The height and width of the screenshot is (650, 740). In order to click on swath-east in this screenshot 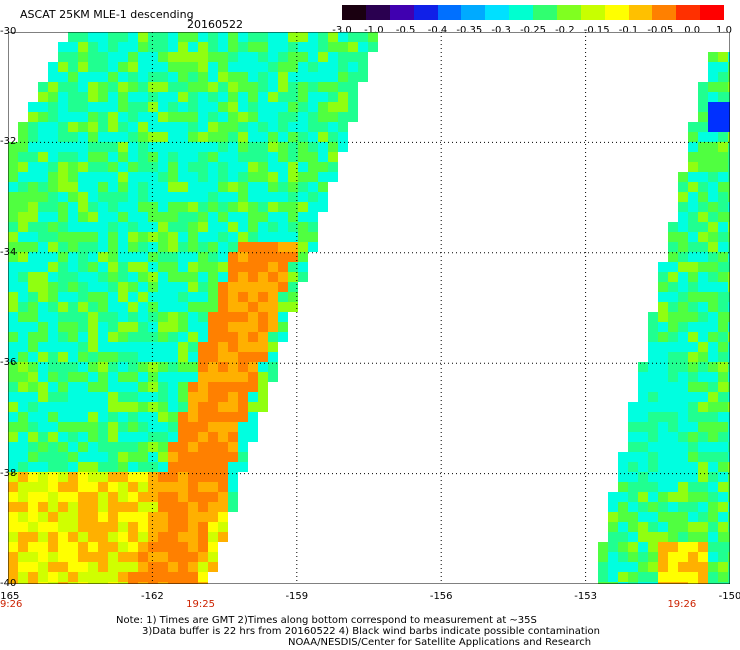, I will do `click(664, 318)`.